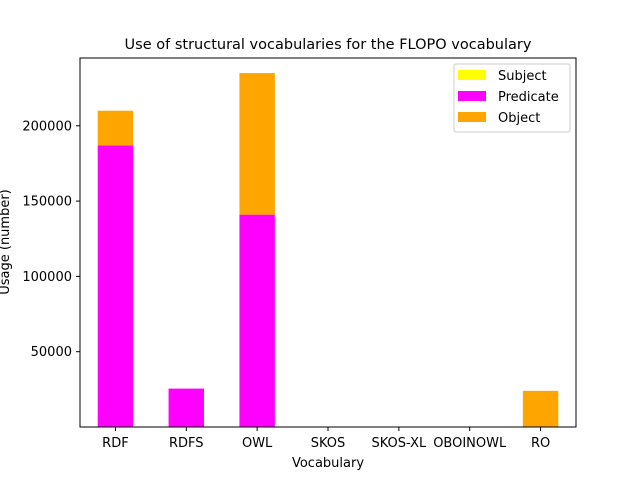 This screenshot has width=640, height=480. Describe the element at coordinates (540, 443) in the screenshot. I see `x-tick-label: RO` at that location.